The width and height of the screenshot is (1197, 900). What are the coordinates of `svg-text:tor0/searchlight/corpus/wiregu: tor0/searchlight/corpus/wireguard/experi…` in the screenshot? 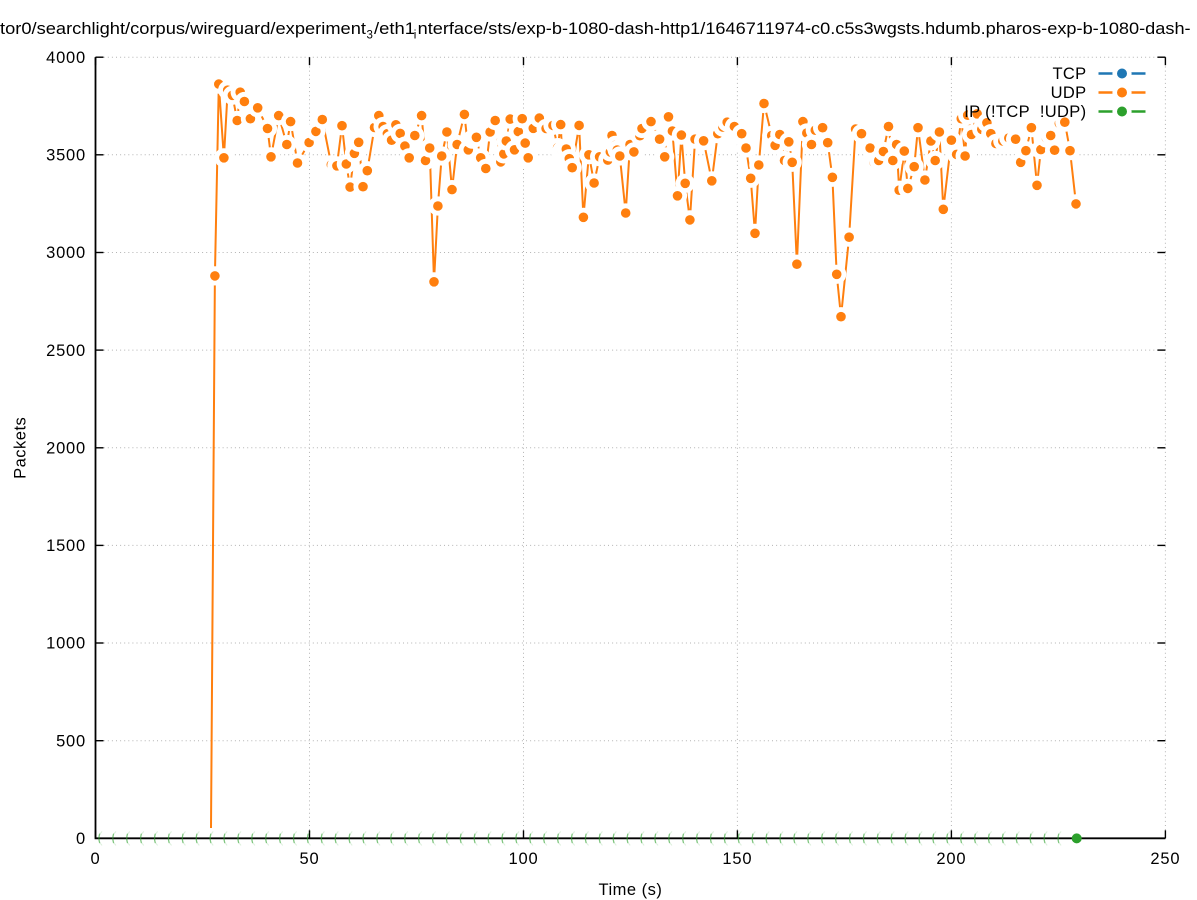 It's located at (183, 29).